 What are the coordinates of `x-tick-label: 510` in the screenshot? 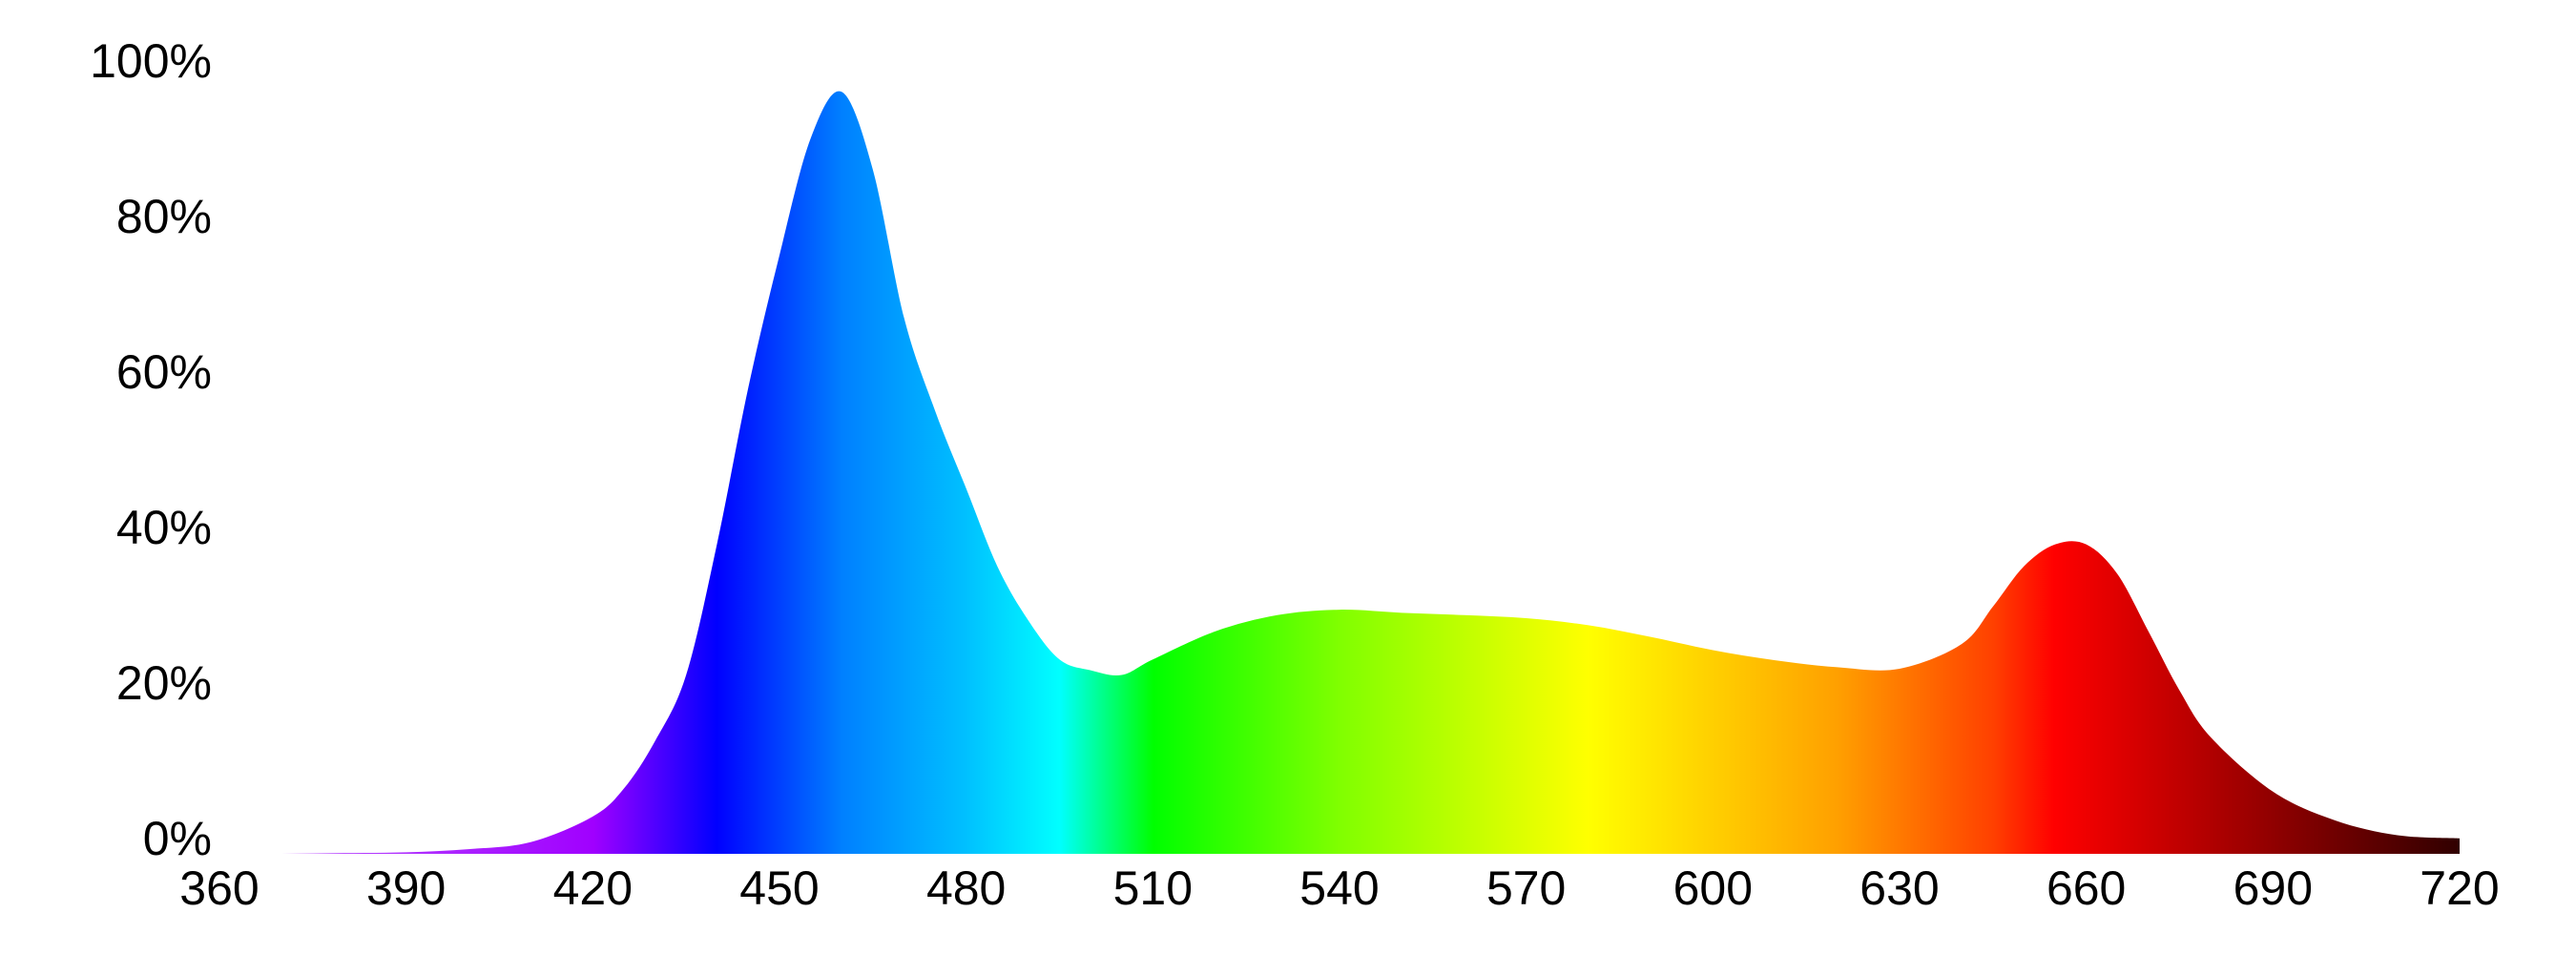 It's located at (1153, 888).